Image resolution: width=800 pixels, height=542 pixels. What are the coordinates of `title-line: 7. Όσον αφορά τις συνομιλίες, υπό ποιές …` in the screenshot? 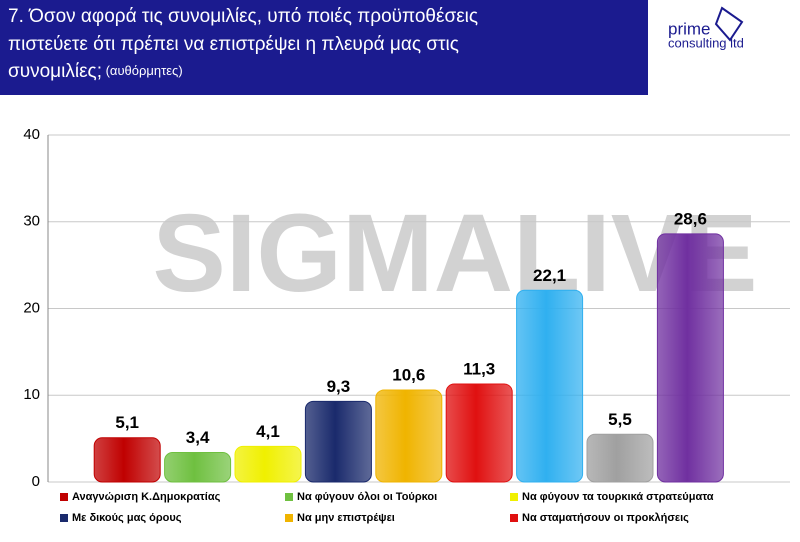 It's located at (243, 16).